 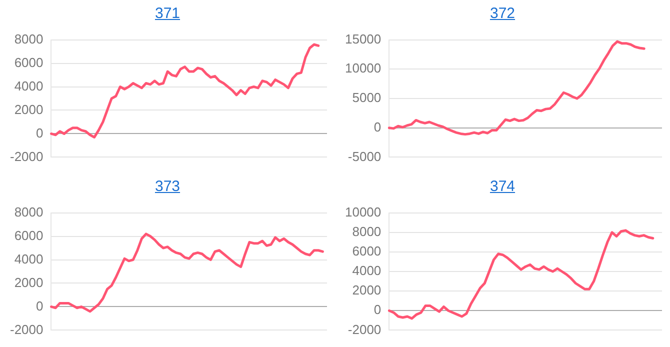 I want to click on chart-title: 372, so click(x=502, y=14).